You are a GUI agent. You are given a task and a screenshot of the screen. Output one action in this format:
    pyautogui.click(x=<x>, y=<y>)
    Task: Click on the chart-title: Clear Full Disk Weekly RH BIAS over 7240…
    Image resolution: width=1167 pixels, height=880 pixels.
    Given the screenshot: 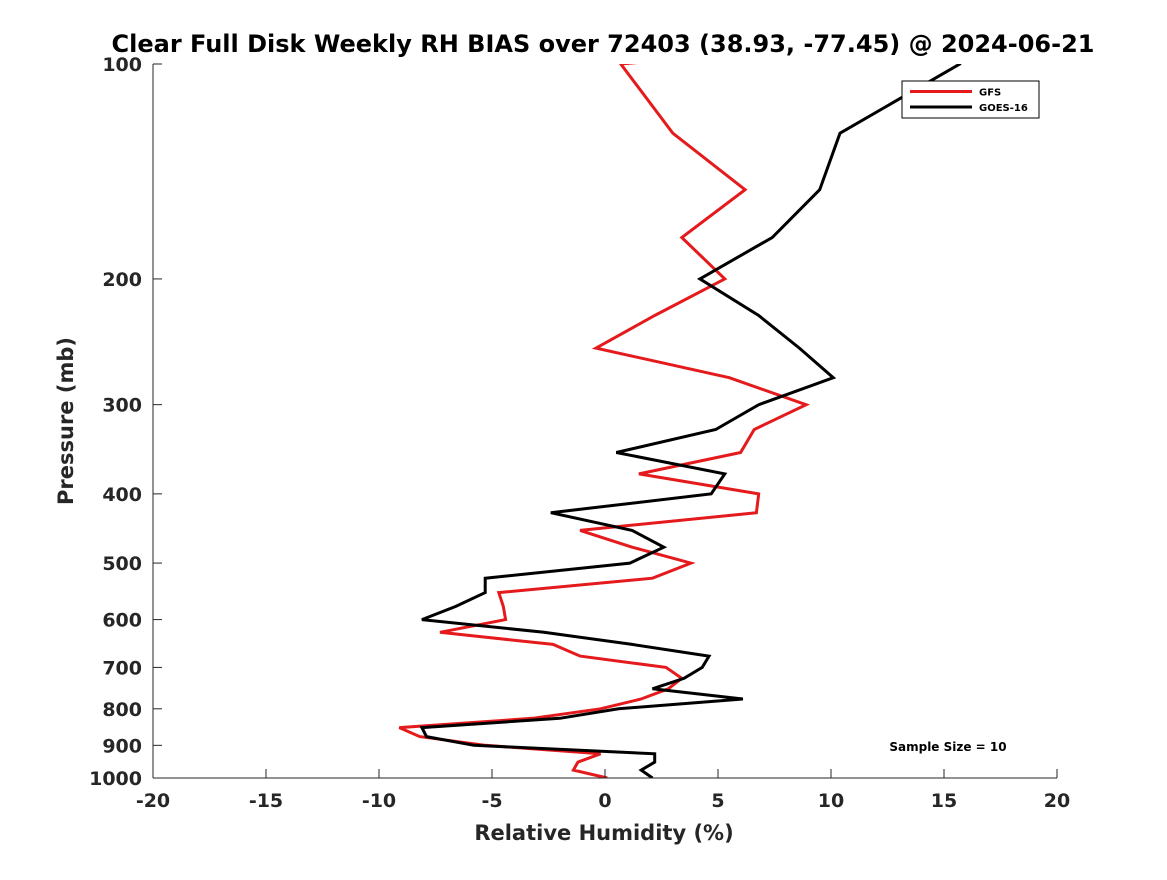 What is the action you would take?
    pyautogui.click(x=603, y=44)
    